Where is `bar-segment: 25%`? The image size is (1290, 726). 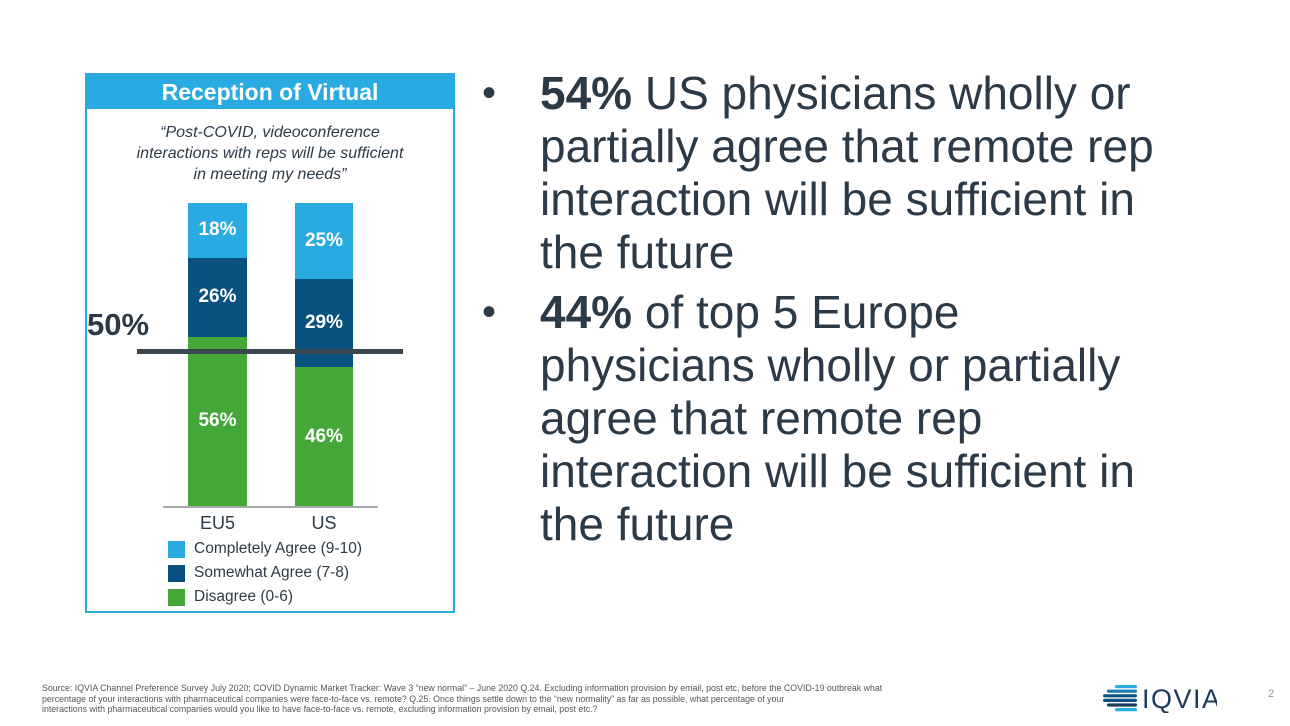
bar-segment: 25% is located at coordinates (324, 241).